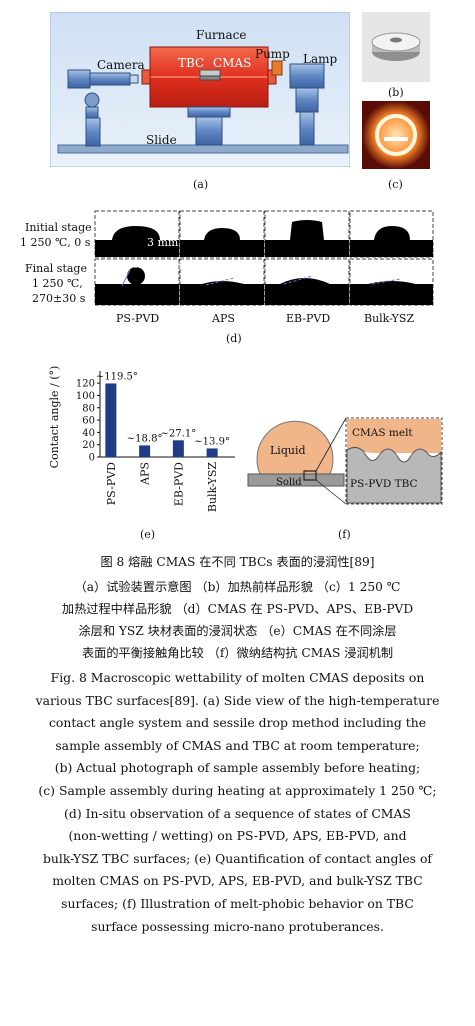 The image size is (475, 1026). What do you see at coordinates (111, 483) in the screenshot?
I see `x-tick-label: PS-PVD` at bounding box center [111, 483].